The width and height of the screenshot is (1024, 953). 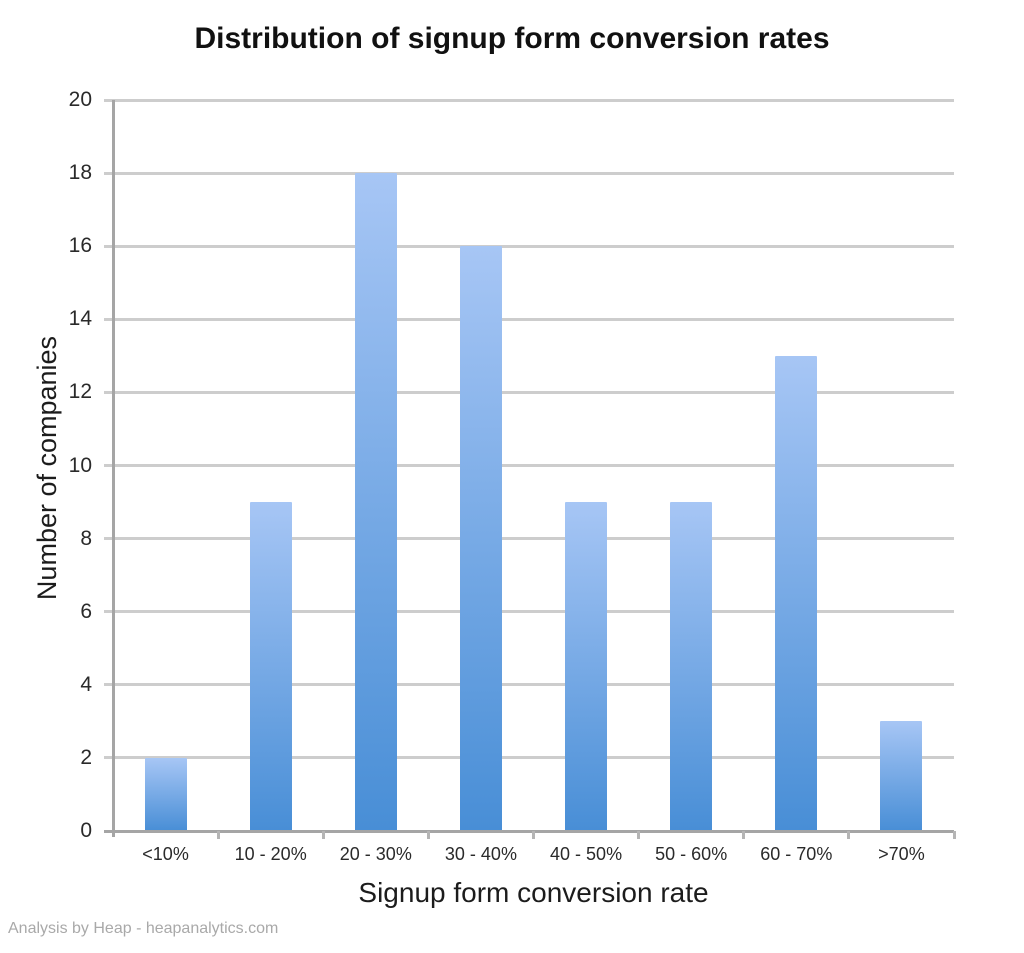 I want to click on y-tick-label: 20, so click(x=80, y=99).